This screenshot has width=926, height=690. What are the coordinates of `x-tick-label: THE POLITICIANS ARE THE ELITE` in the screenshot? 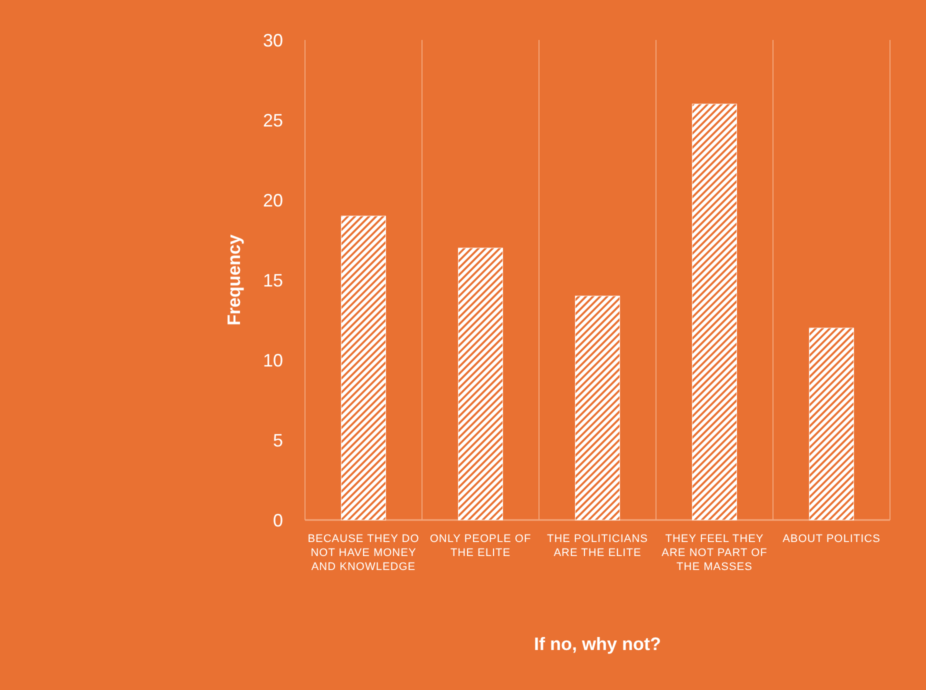 It's located at (597, 546).